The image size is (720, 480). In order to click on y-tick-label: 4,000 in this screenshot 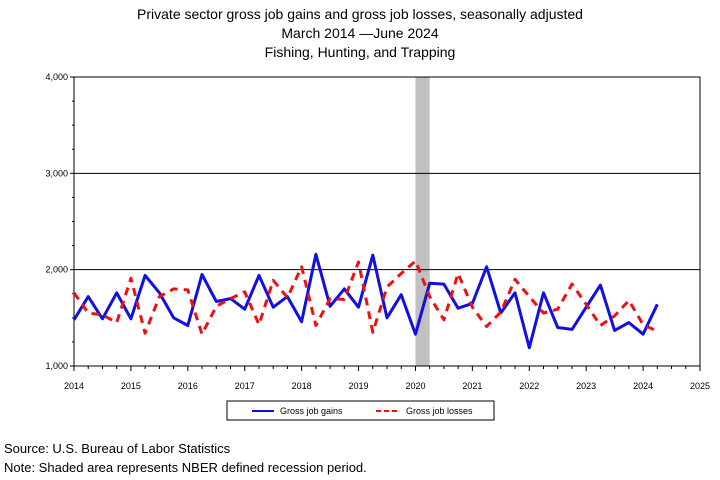, I will do `click(56, 77)`.